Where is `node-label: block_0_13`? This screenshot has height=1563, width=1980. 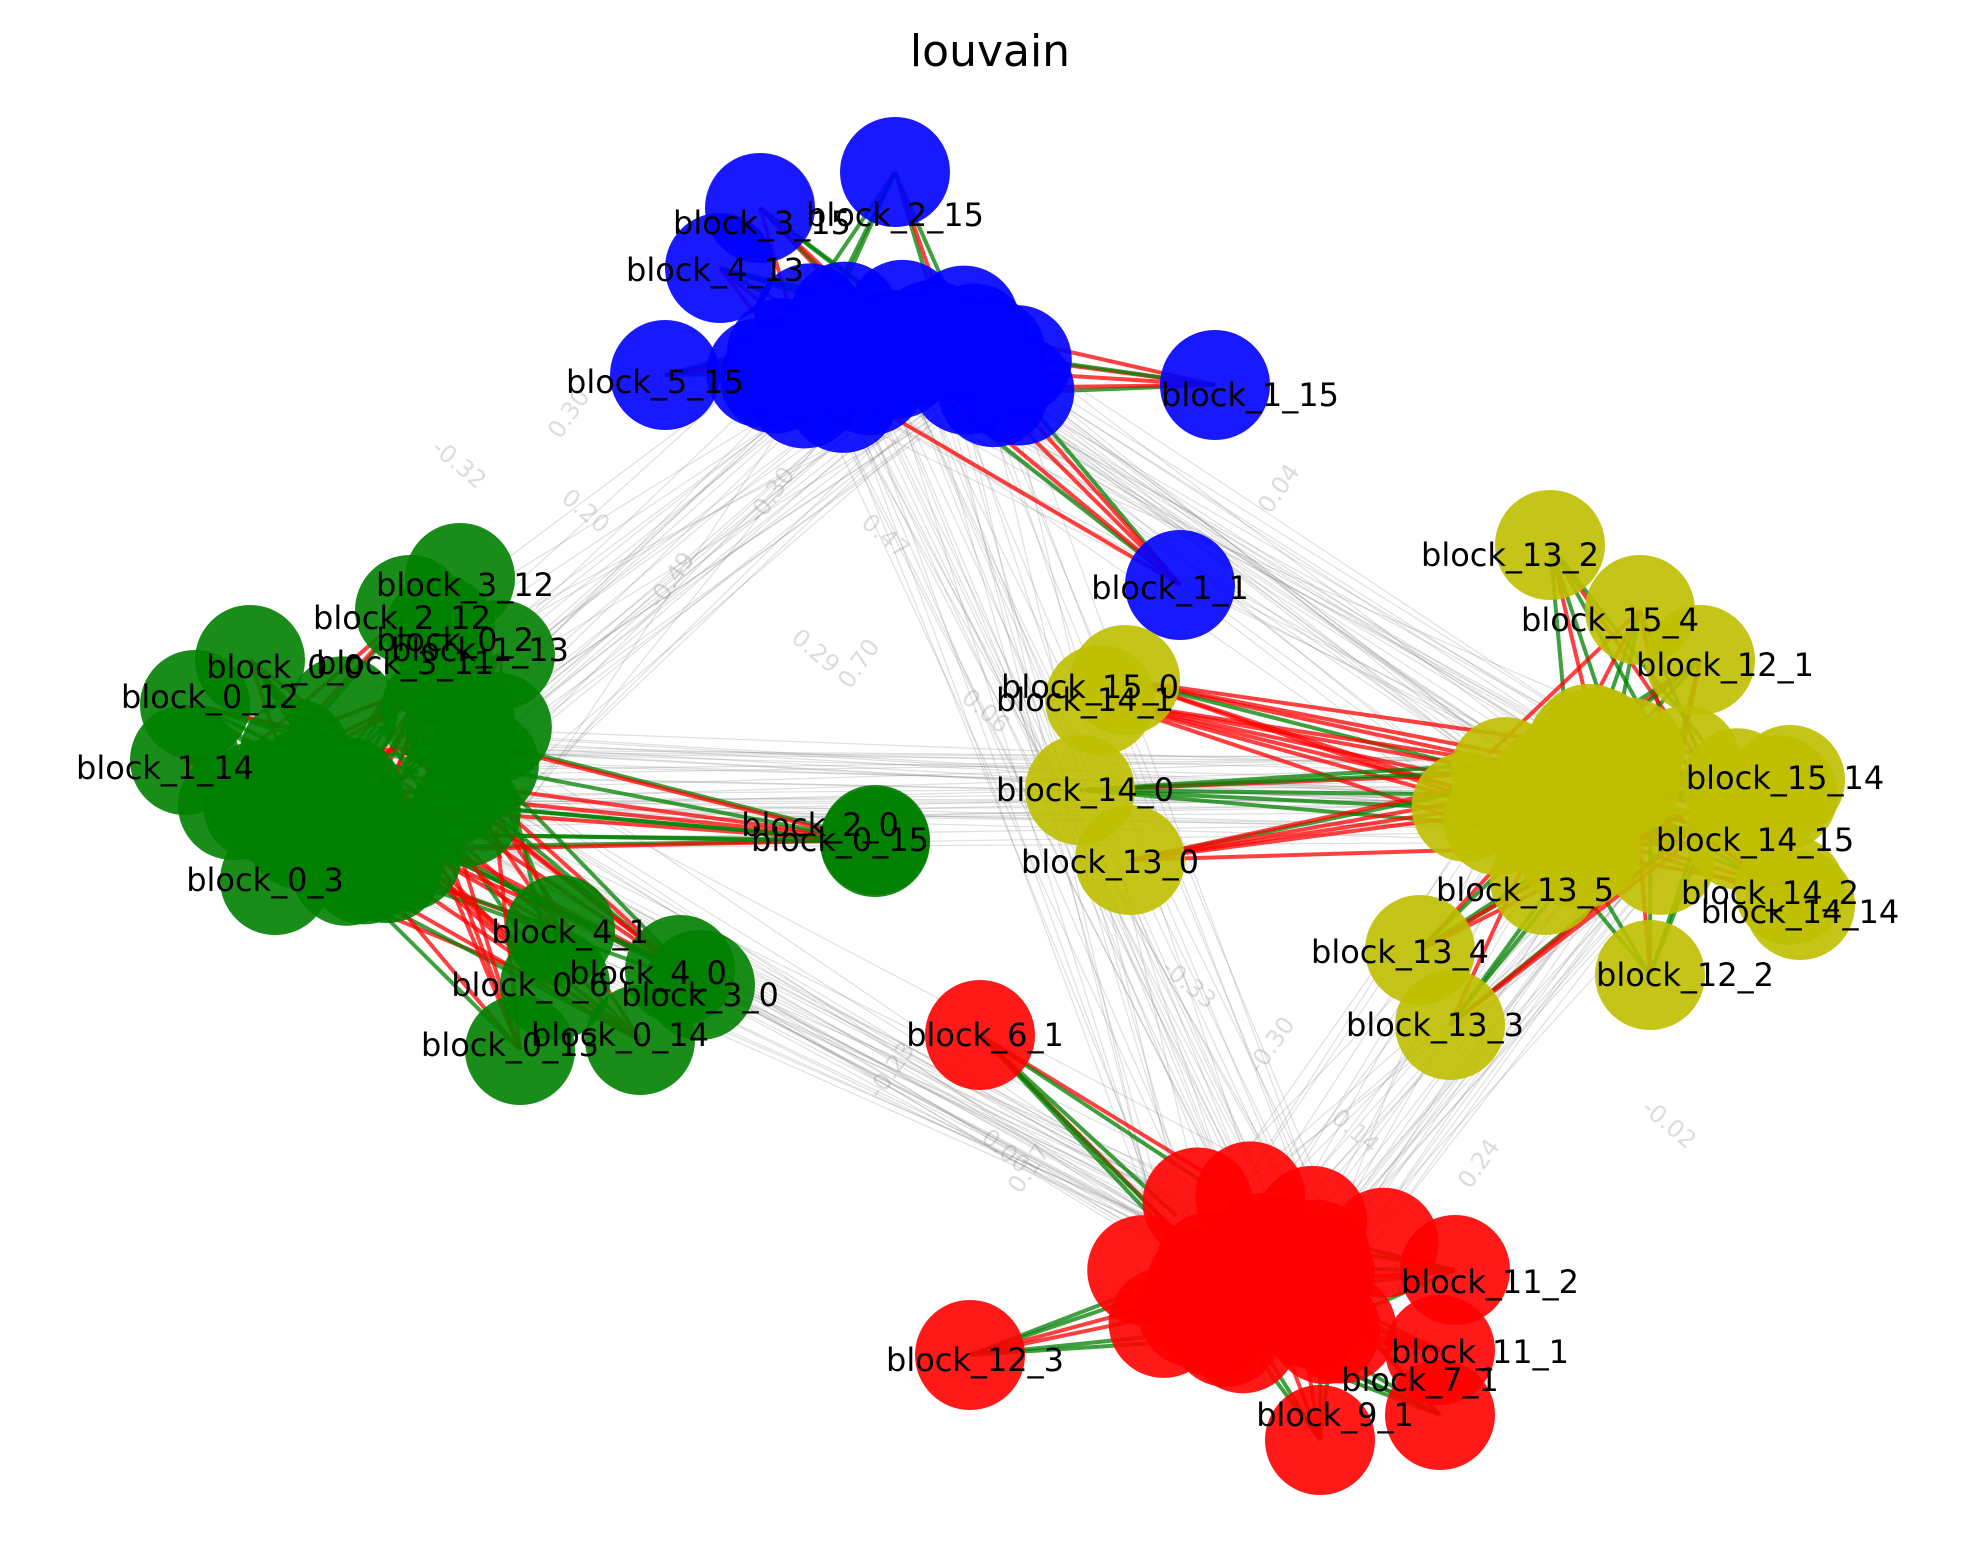 node-label: block_0_13 is located at coordinates (510, 1045).